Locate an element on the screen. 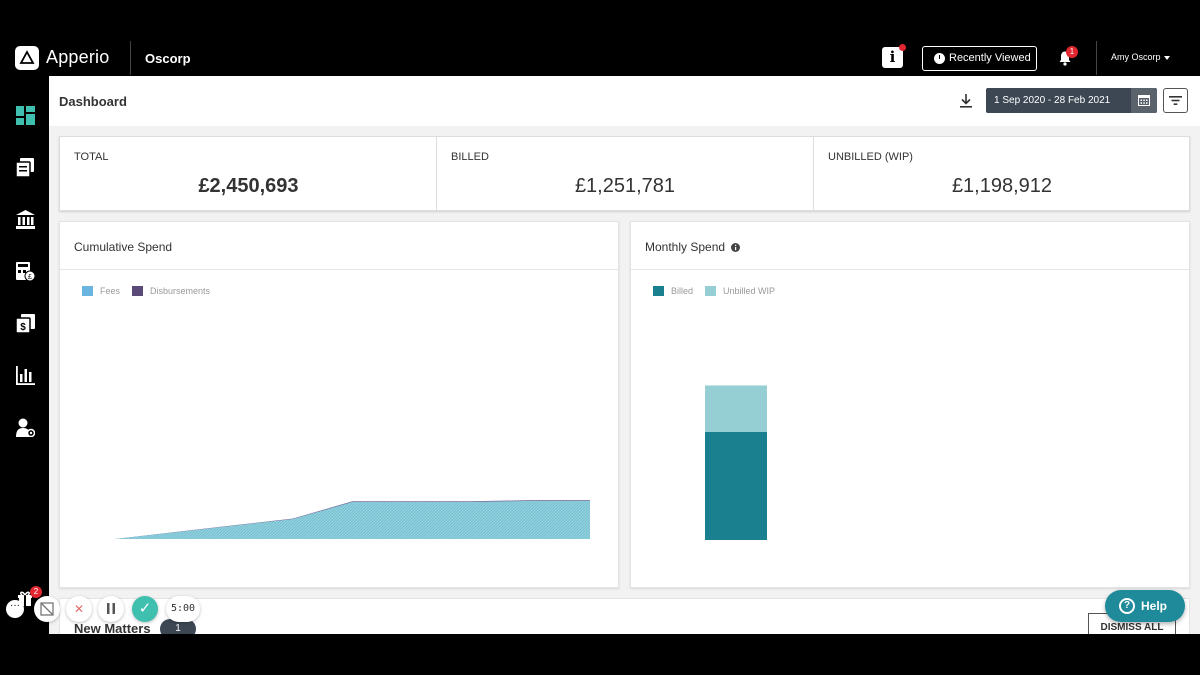 The height and width of the screenshot is (675, 1200). info-icon: i is located at coordinates (892, 57).